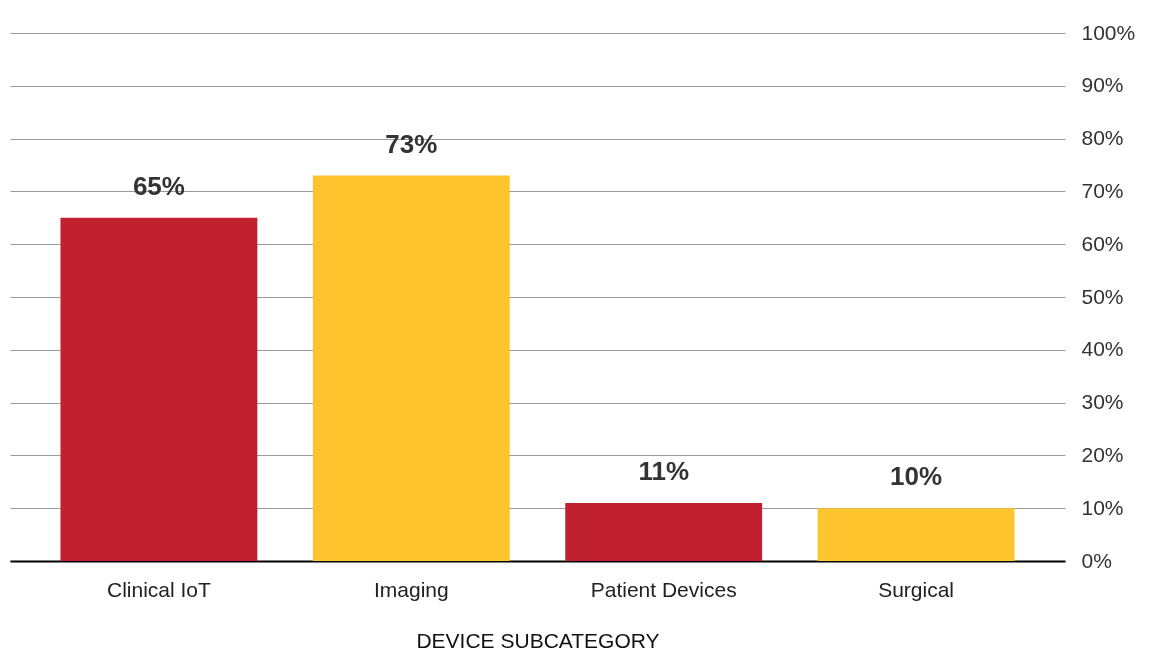  What do you see at coordinates (411, 589) in the screenshot?
I see `x-tick-label: Imaging` at bounding box center [411, 589].